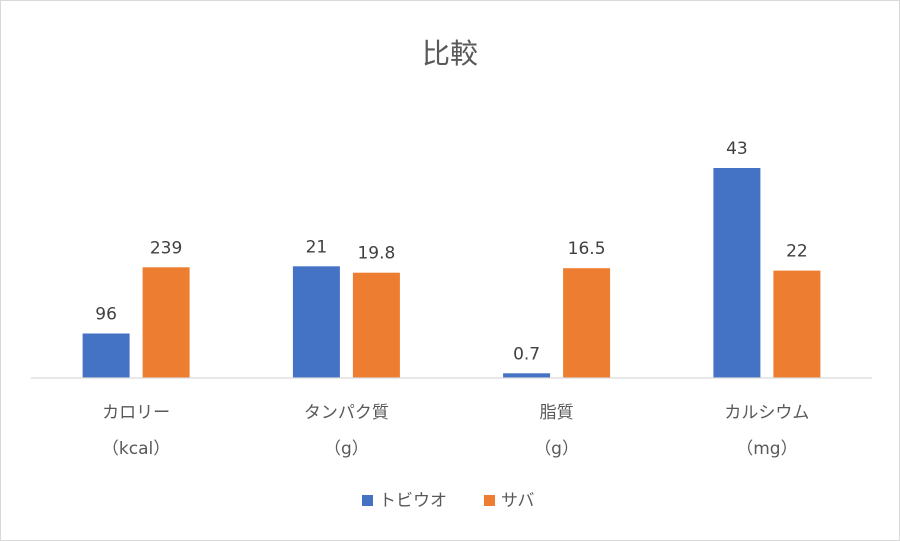 Image resolution: width=900 pixels, height=541 pixels. Describe the element at coordinates (489, 500) in the screenshot. I see `legend-swatch-saba` at that location.